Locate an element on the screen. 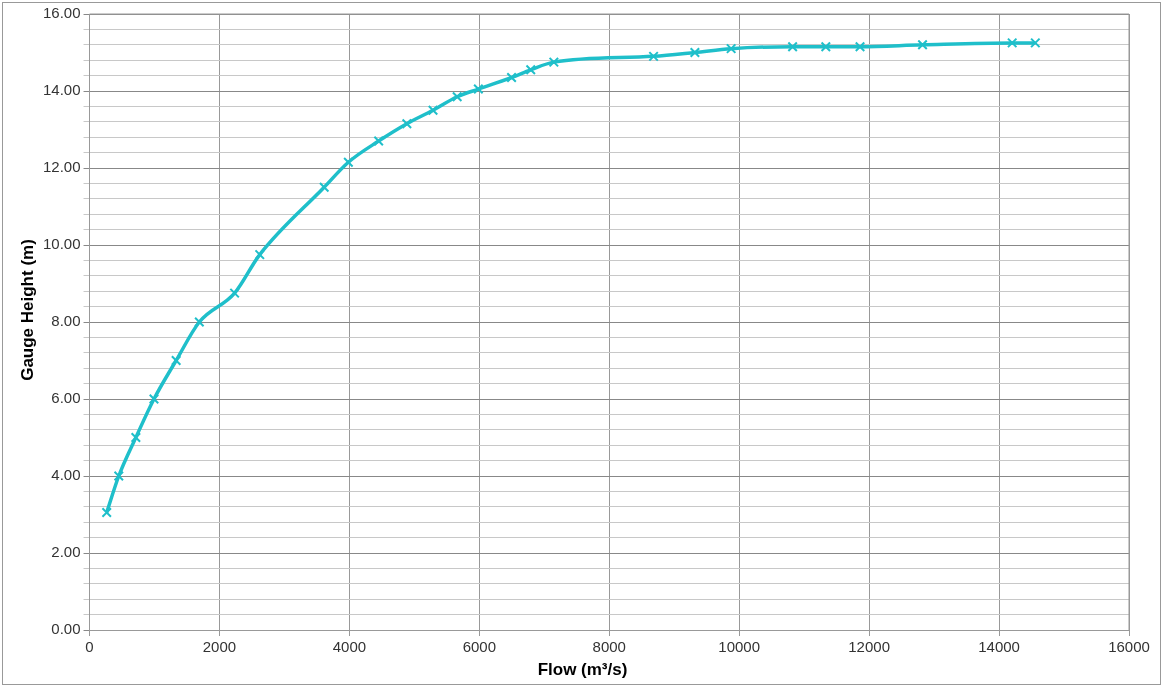  x-tick-label: 8000 is located at coordinates (609, 647).